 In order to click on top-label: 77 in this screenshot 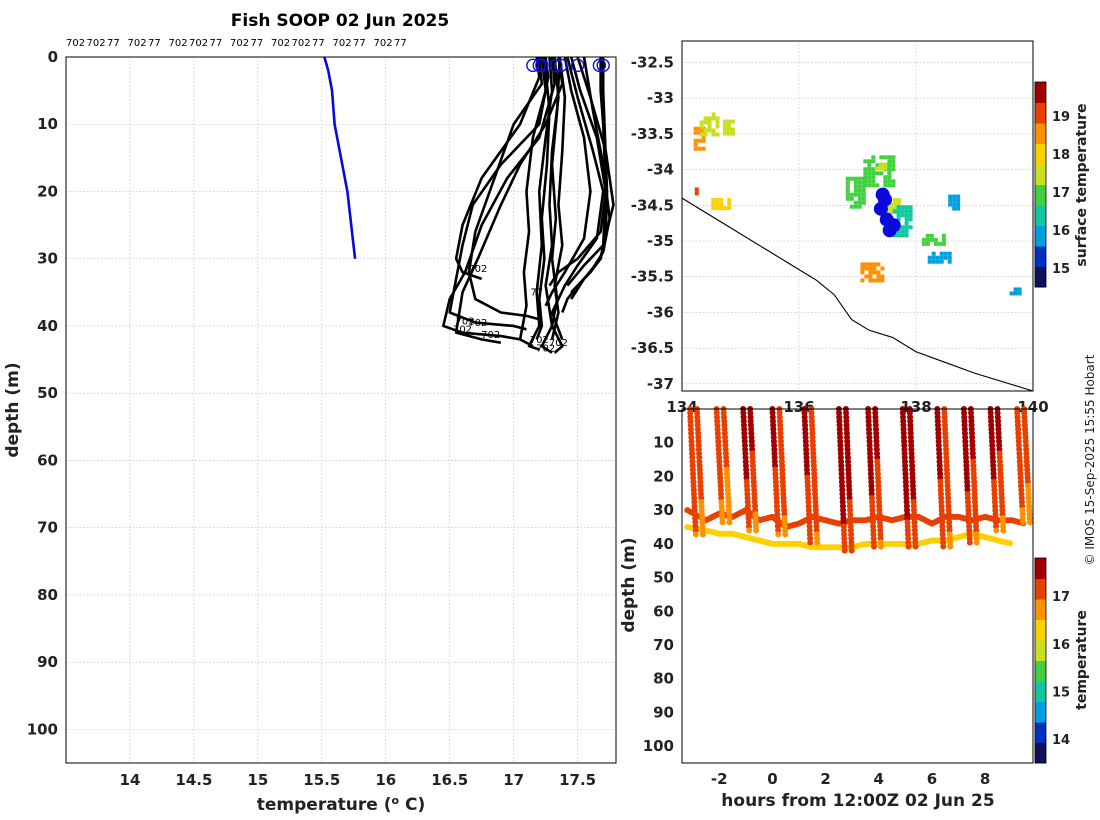, I will do `click(113, 43)`.